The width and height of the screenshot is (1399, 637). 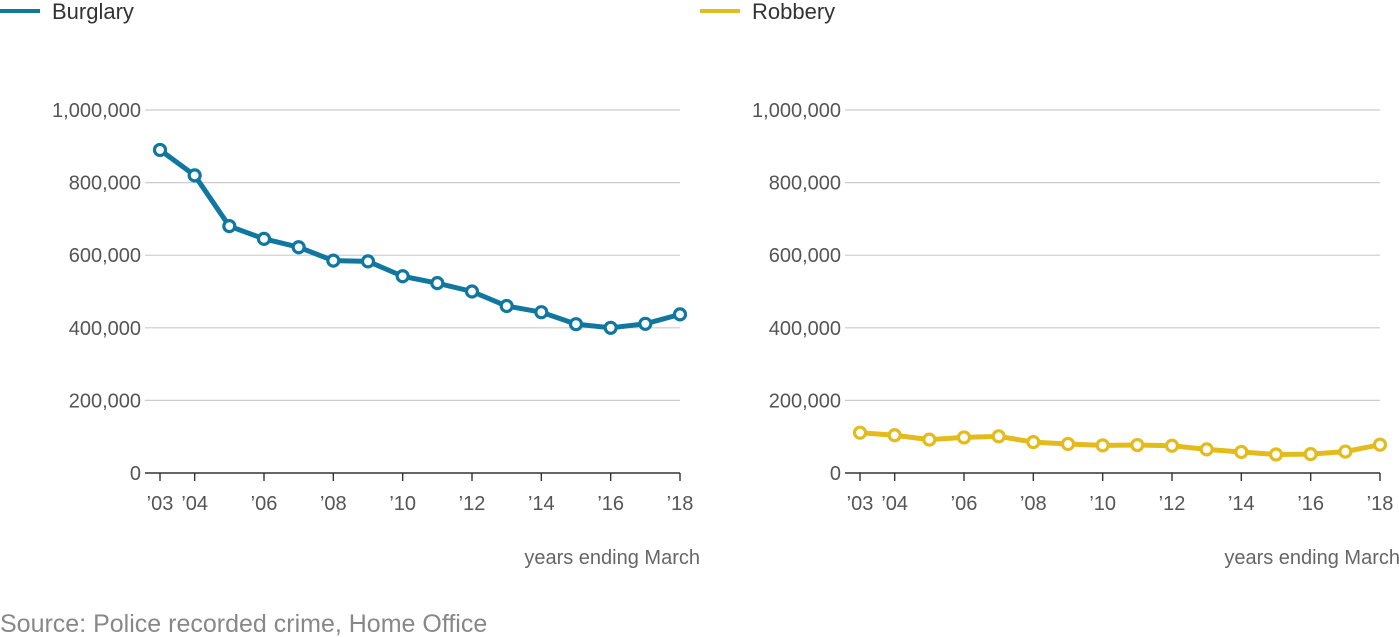 What do you see at coordinates (793, 12) in the screenshot?
I see `robbery-legend-label: Robbery` at bounding box center [793, 12].